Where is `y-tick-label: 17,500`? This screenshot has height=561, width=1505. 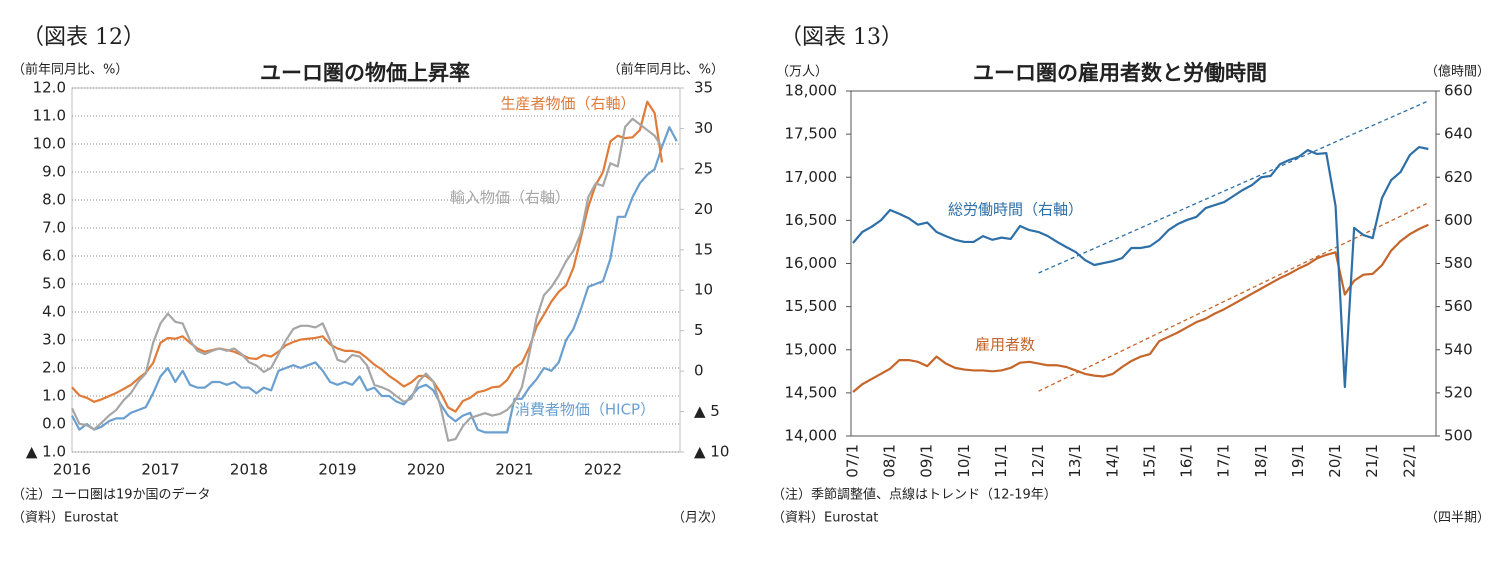
y-tick-label: 17,500 is located at coordinates (811, 134).